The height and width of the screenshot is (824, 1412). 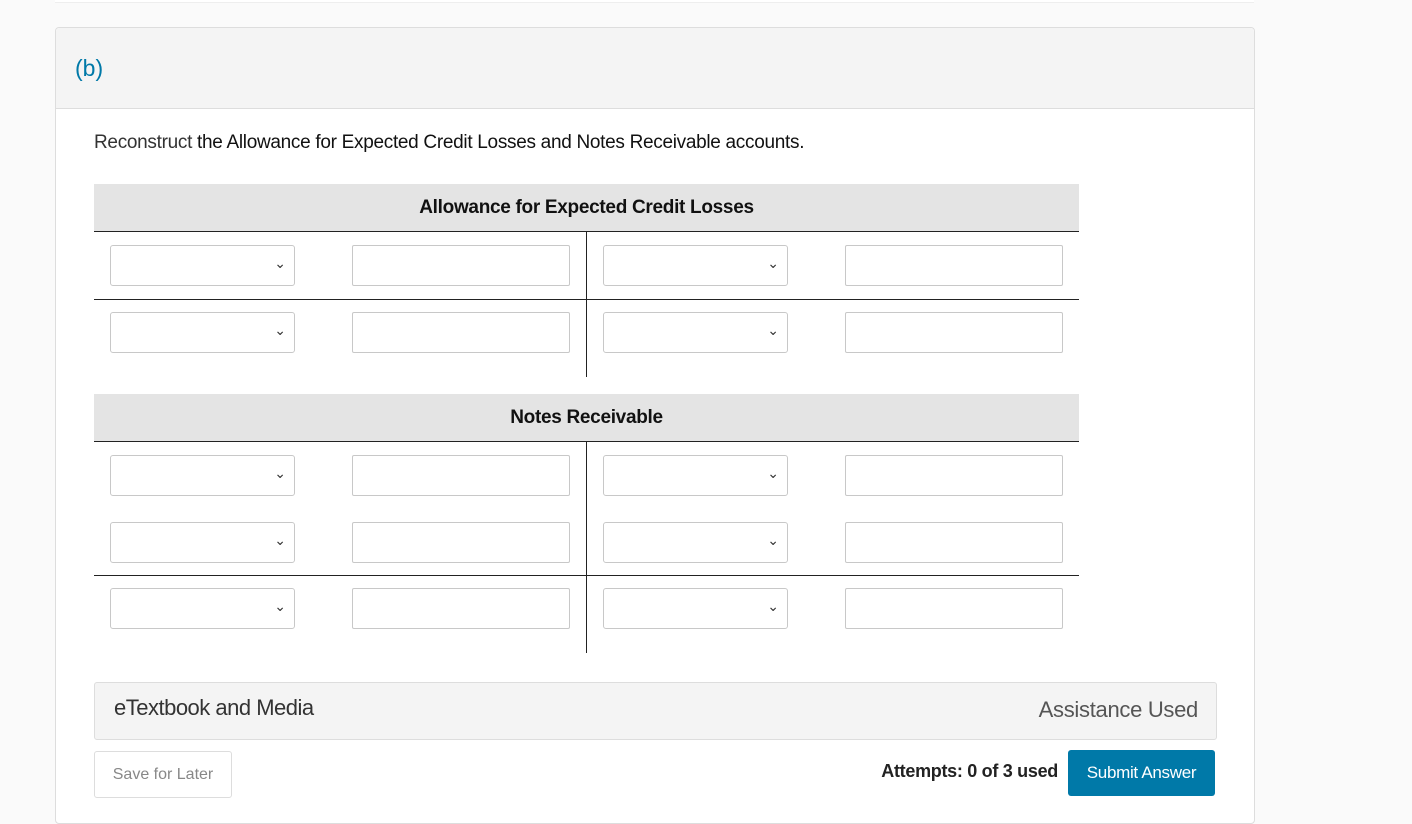 What do you see at coordinates (1141, 773) in the screenshot?
I see `submit-answer-button: Submit Answer` at bounding box center [1141, 773].